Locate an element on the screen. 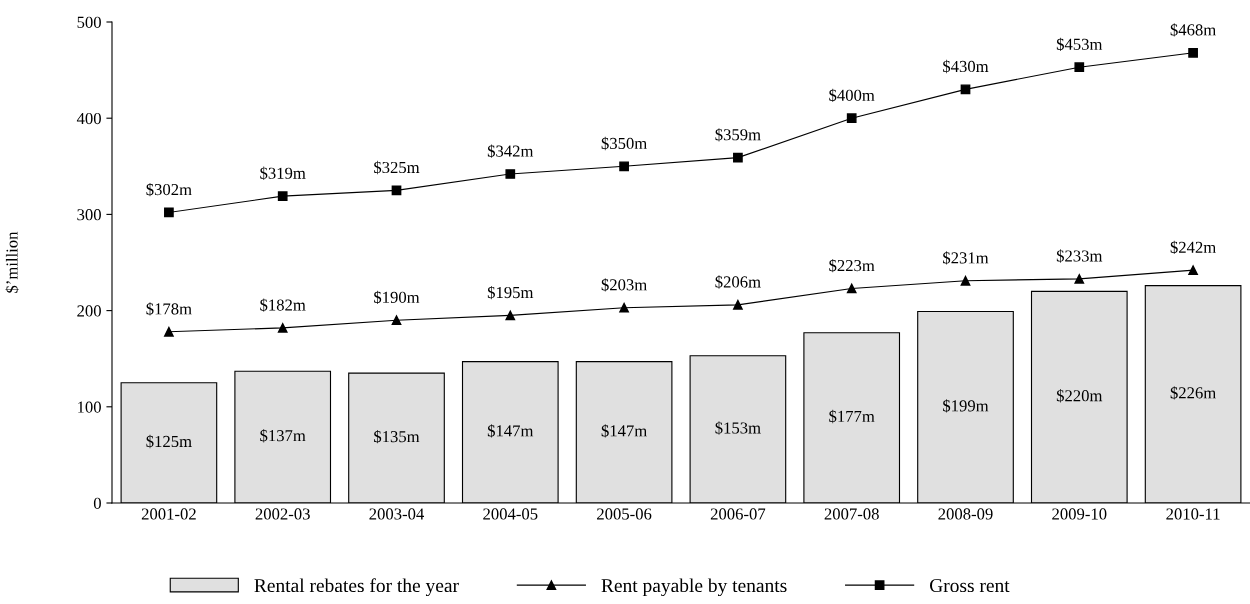 The height and width of the screenshot is (604, 1250). data-label: $350m is located at coordinates (624, 143).